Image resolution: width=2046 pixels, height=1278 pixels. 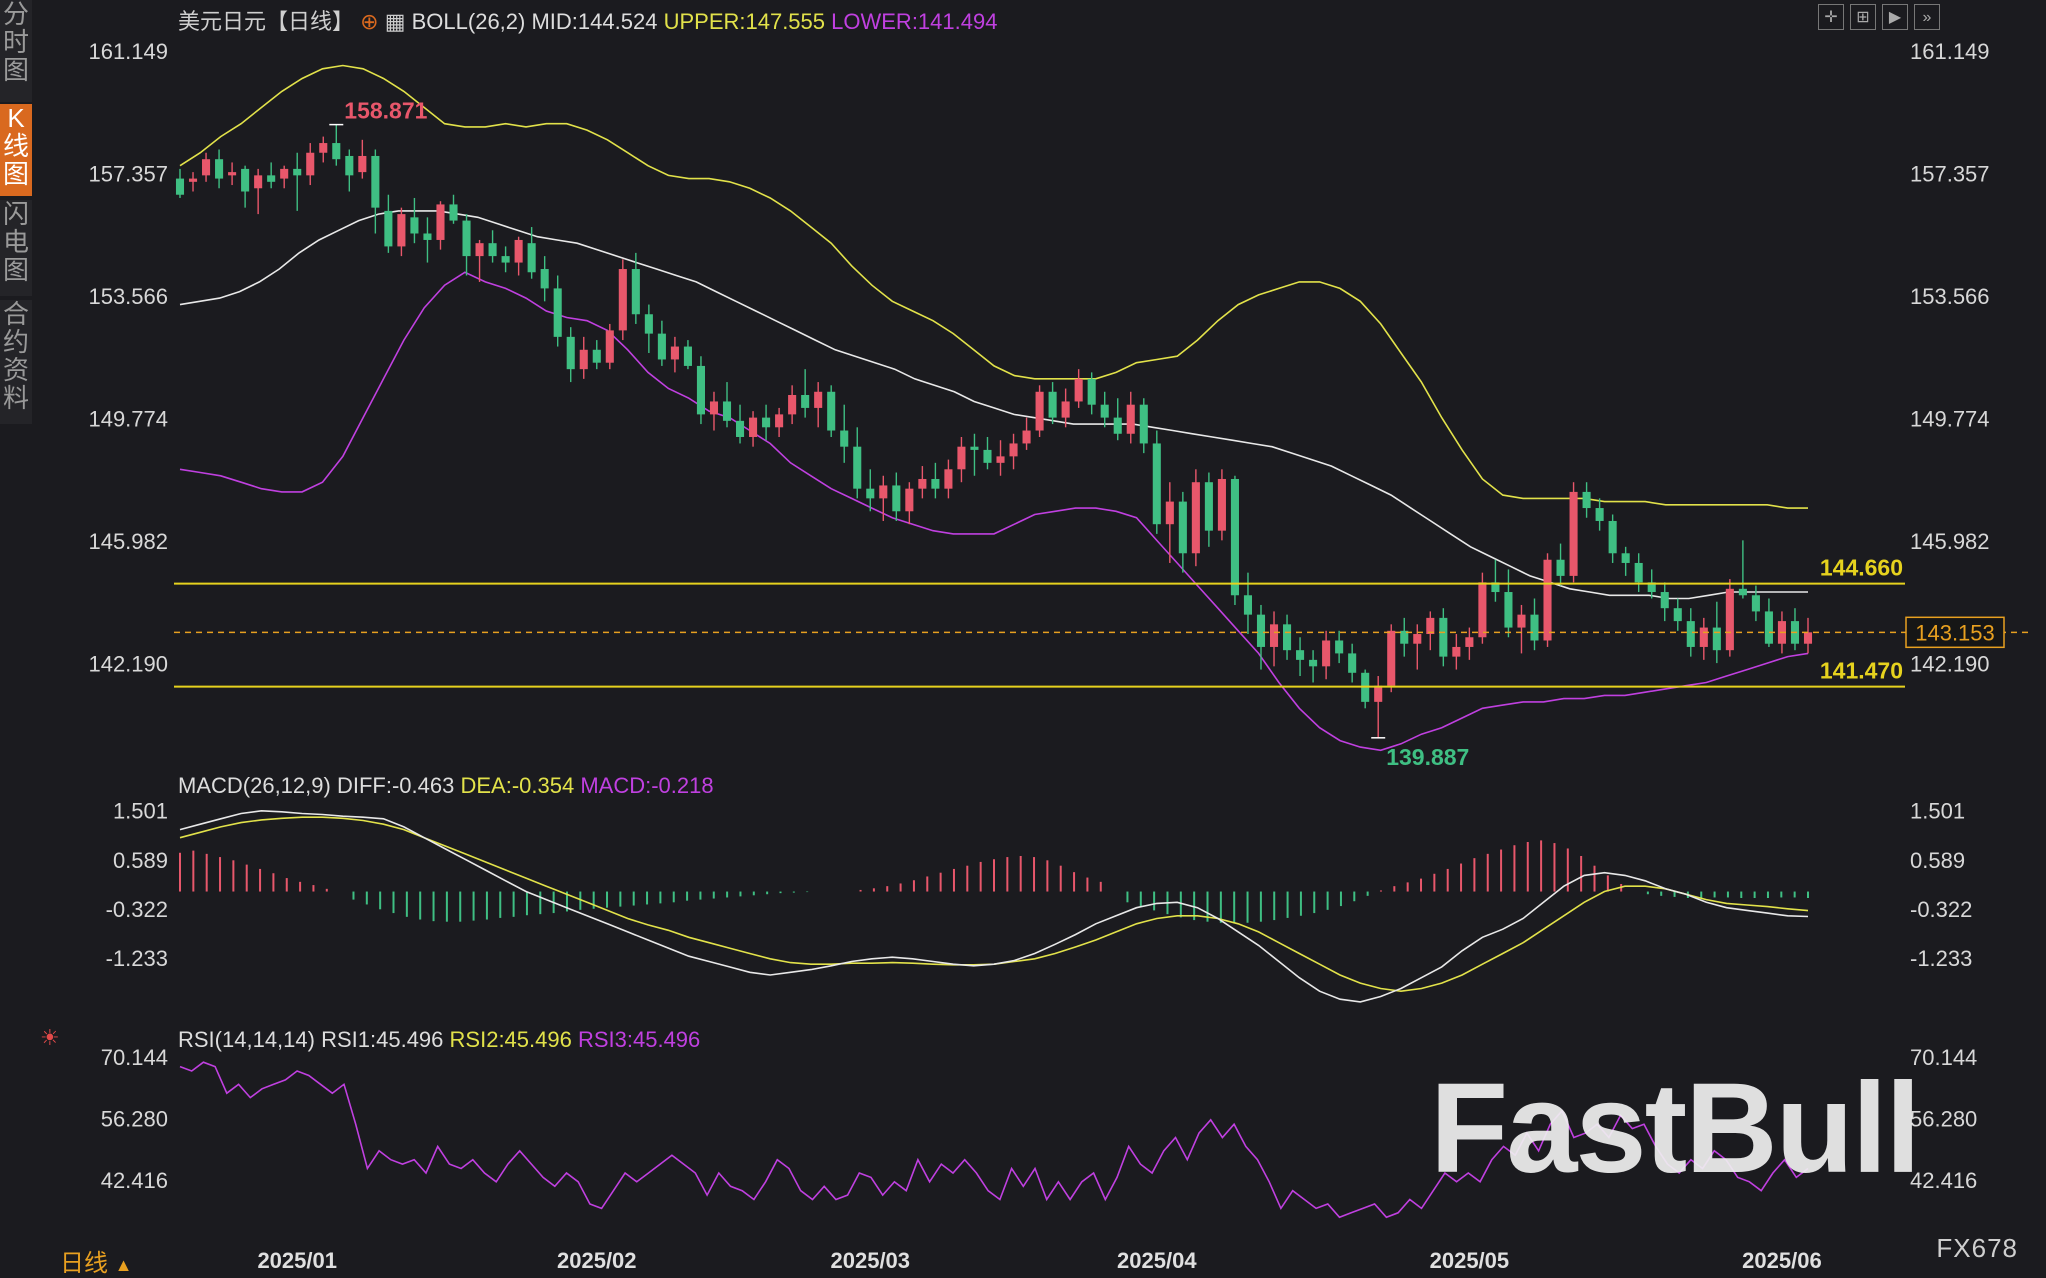 I want to click on timeframe-label: 日线, so click(x=84, y=1263).